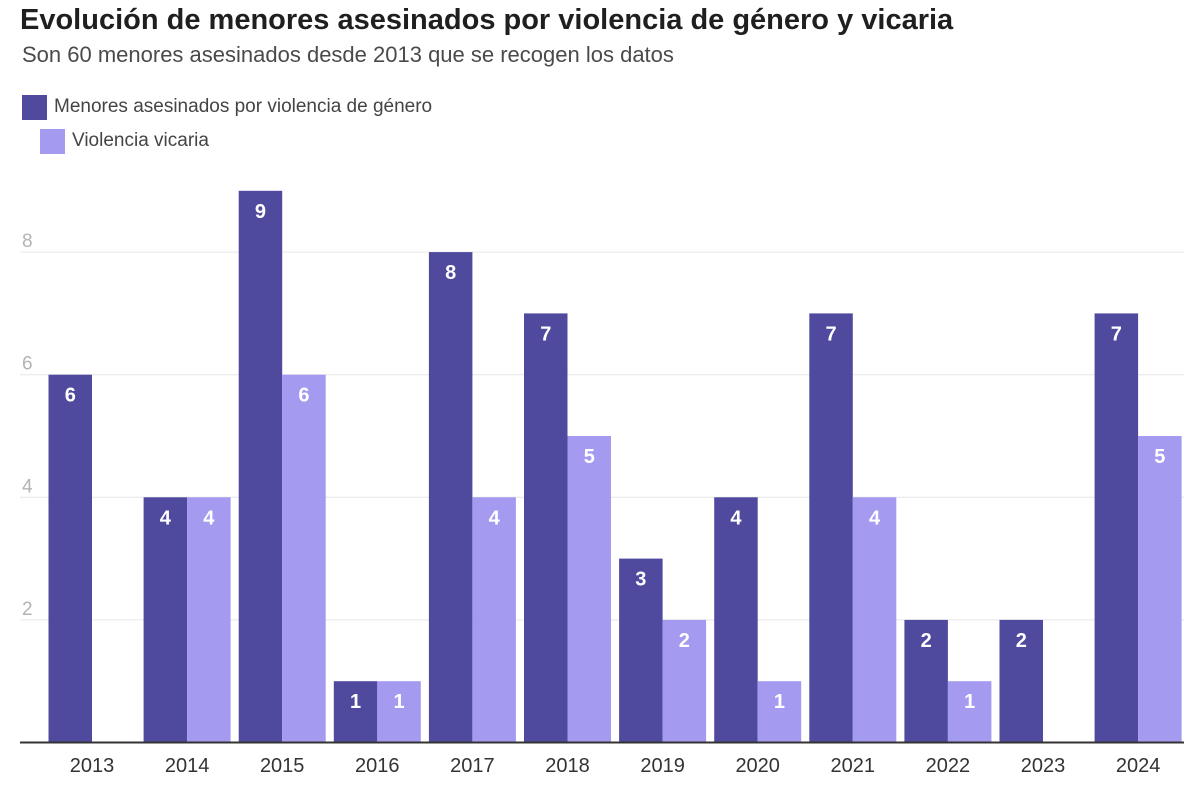  I want to click on data-label: 9, so click(260, 212).